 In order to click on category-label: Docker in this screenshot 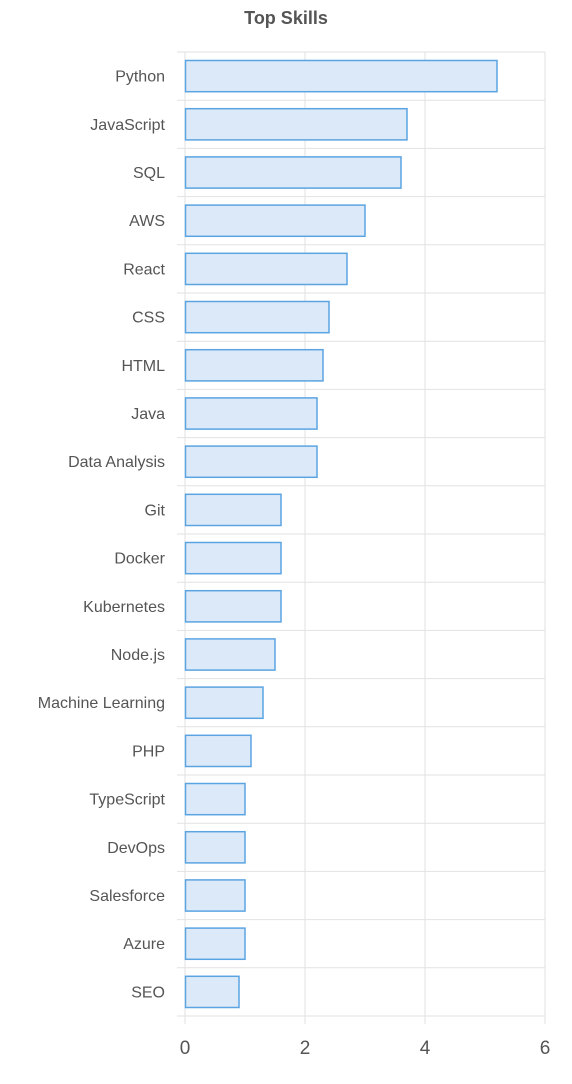, I will do `click(139, 559)`.